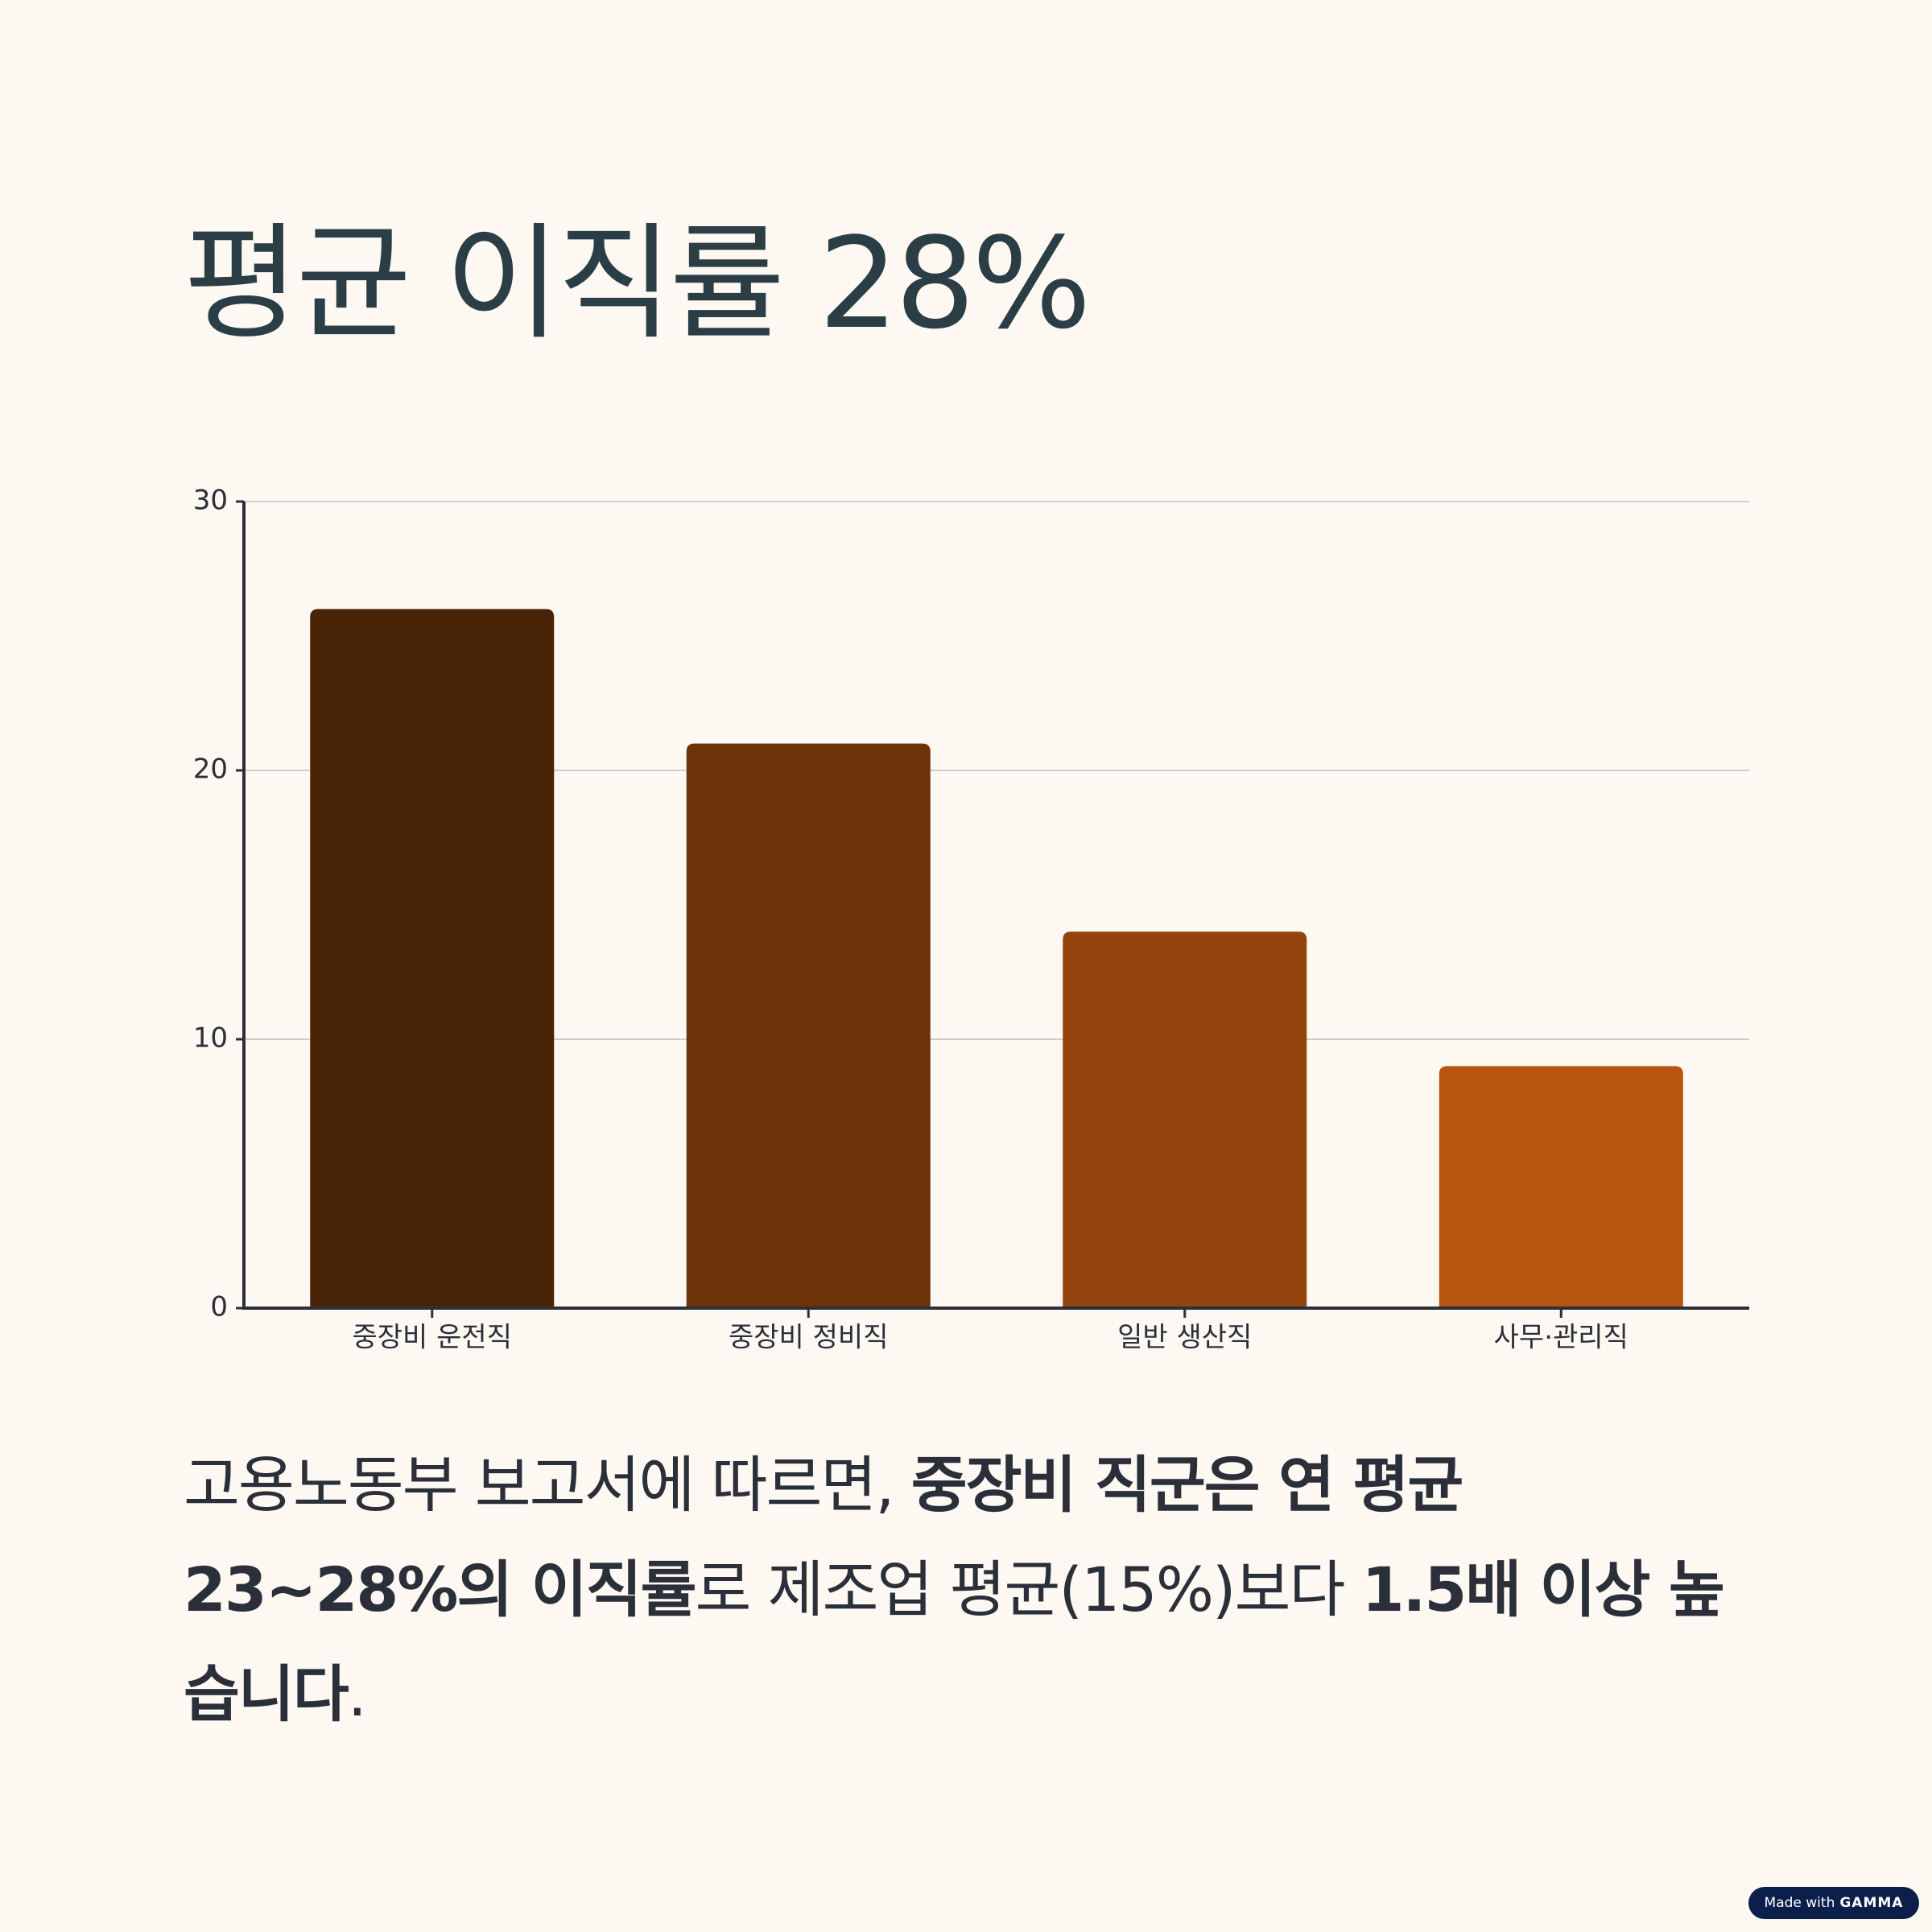 This screenshot has width=1932, height=1932. I want to click on x-tick-label: 중장비 운전직, so click(433, 1338).